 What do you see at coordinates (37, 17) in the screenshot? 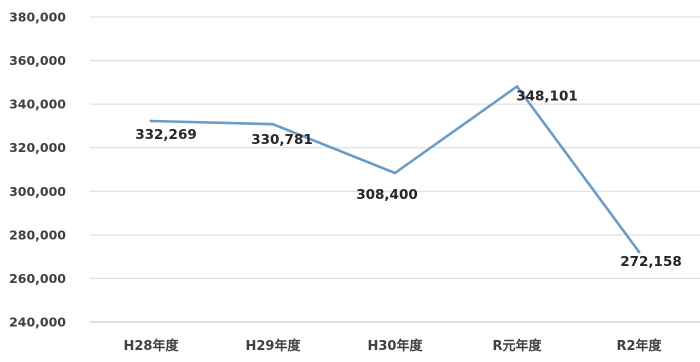
I see `y-tick-label: 380,000` at bounding box center [37, 17].